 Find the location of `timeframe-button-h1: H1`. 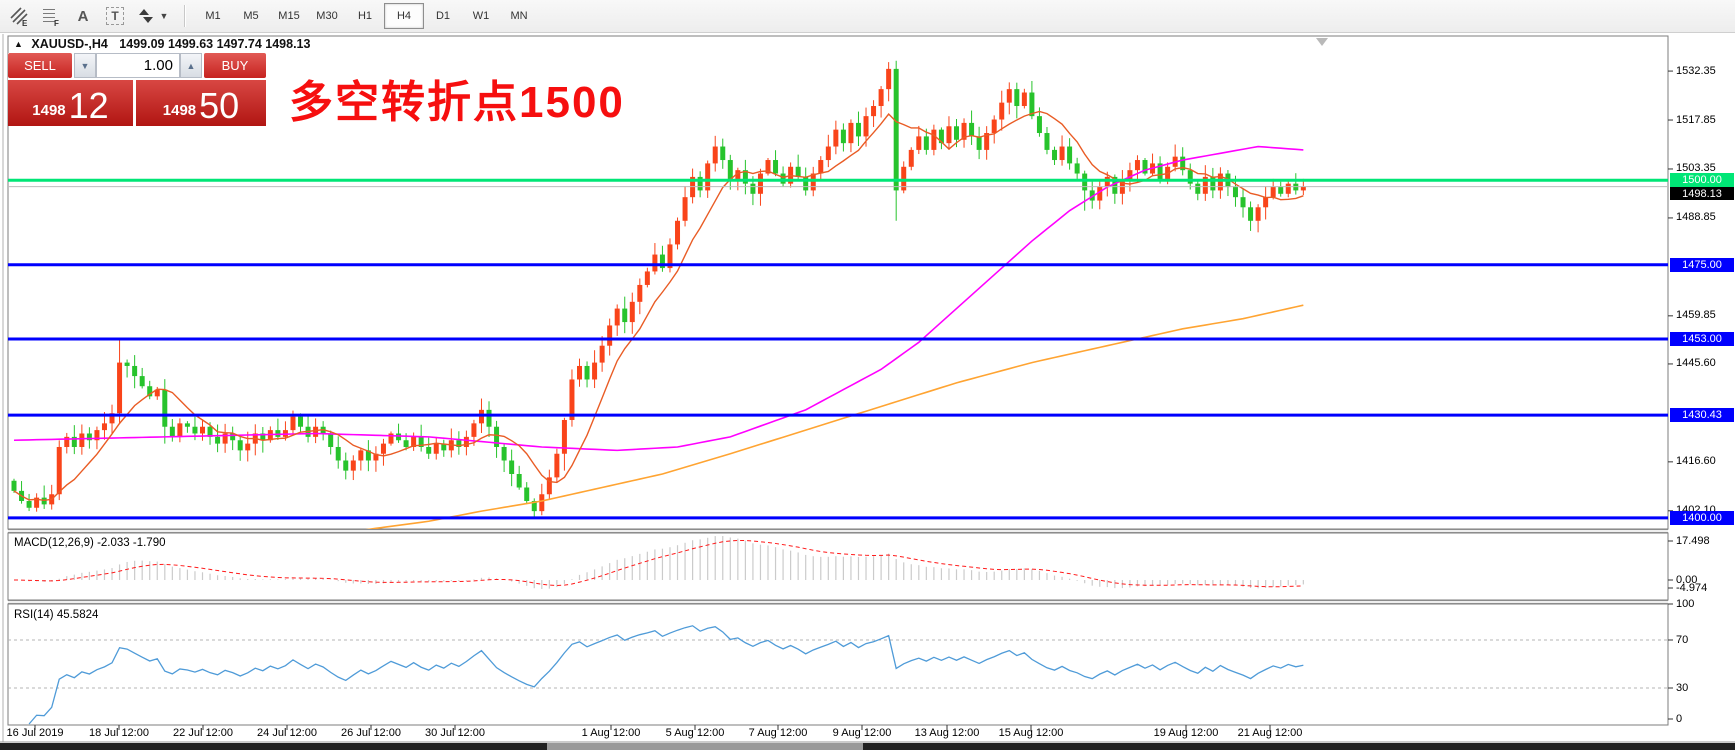

timeframe-button-h1: H1 is located at coordinates (365, 16).